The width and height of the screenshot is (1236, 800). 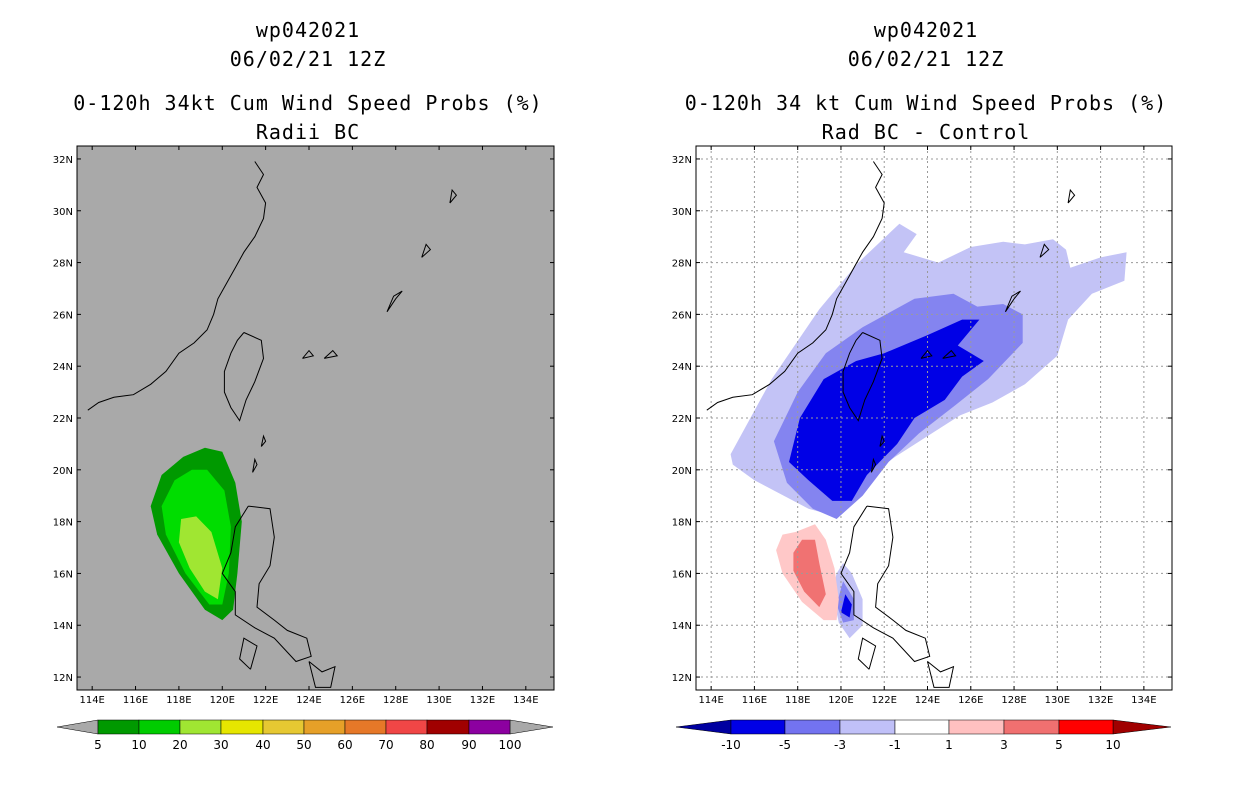 What do you see at coordinates (308, 45) in the screenshot?
I see `left-title: wp042021 06/02/21 12Z` at bounding box center [308, 45].